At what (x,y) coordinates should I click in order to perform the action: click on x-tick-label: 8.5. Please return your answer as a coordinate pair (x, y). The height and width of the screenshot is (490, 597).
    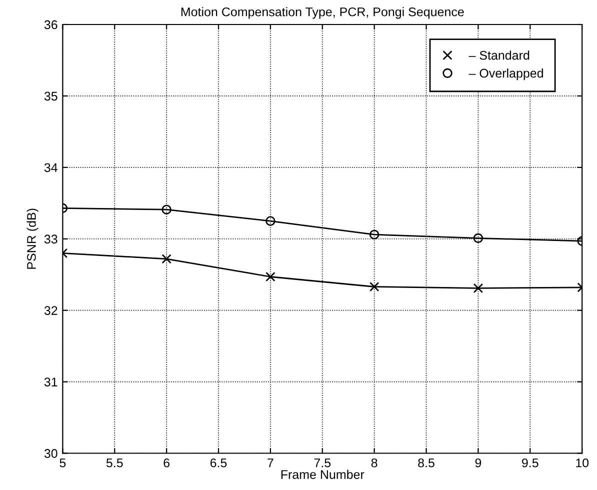
    Looking at the image, I should click on (426, 463).